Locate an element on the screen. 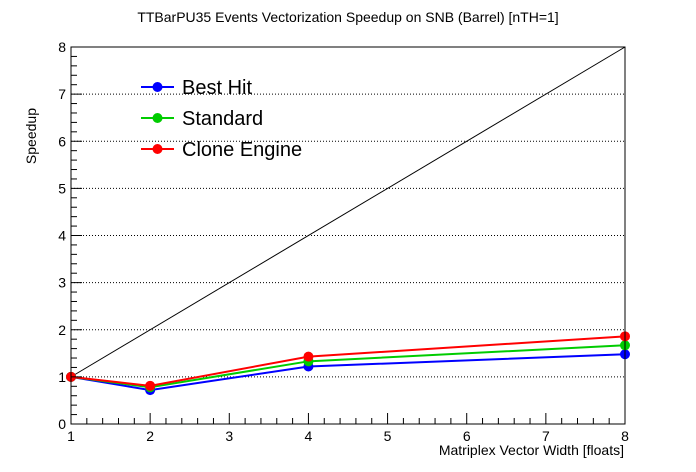 This screenshot has height=472, width=696. x-tick-label: 7 is located at coordinates (546, 436).